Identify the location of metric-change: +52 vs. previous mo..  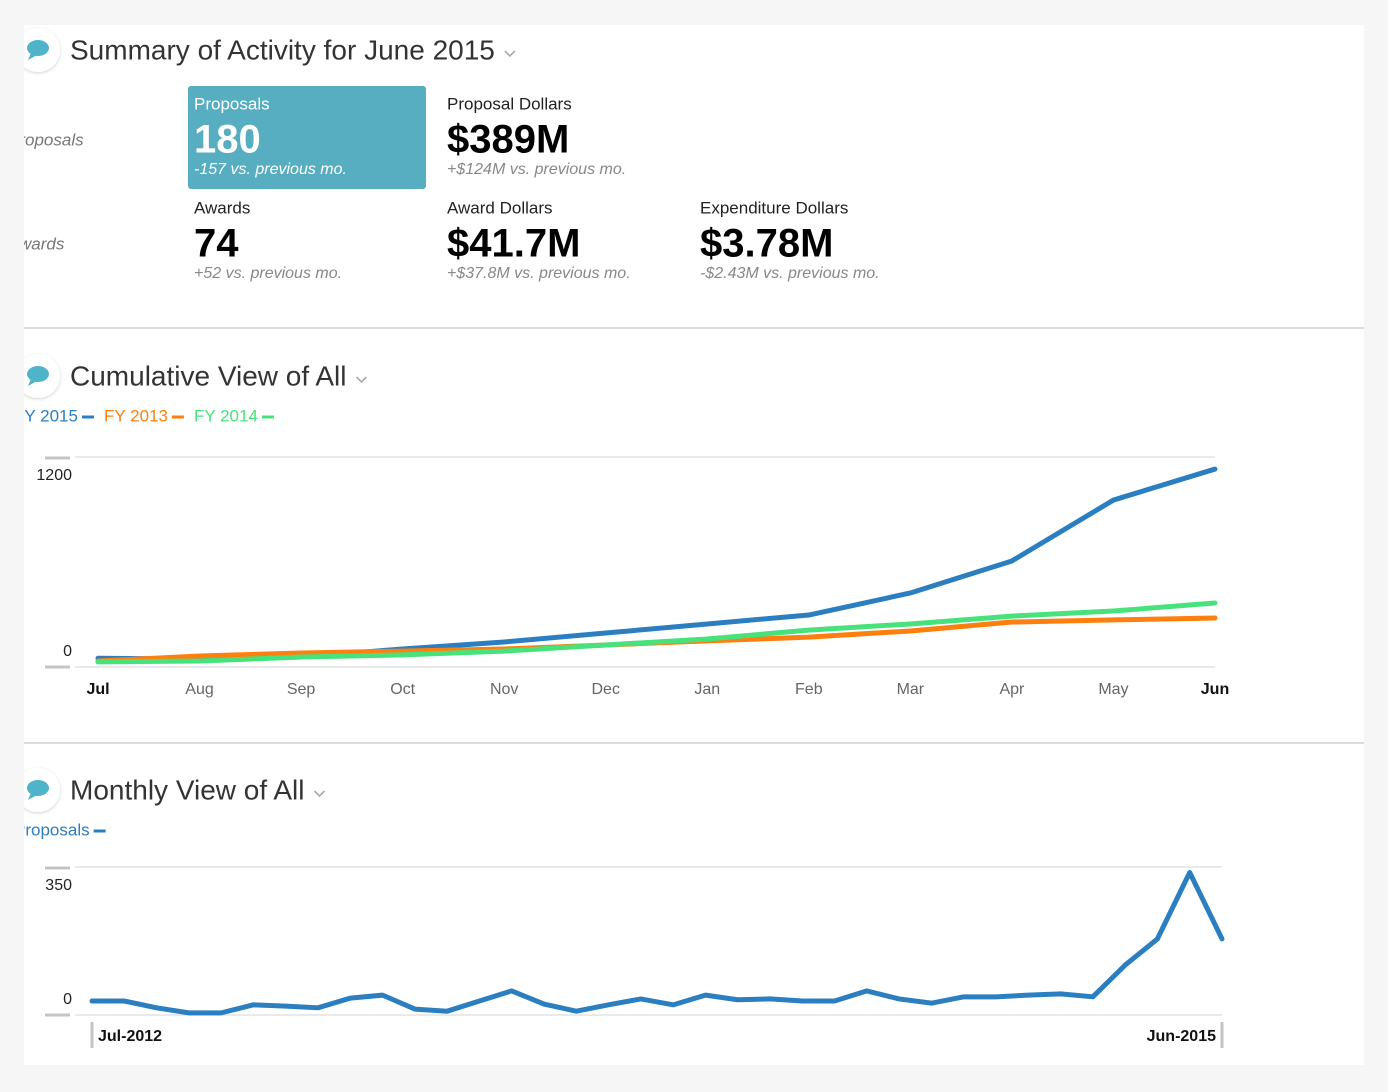
(268, 273).